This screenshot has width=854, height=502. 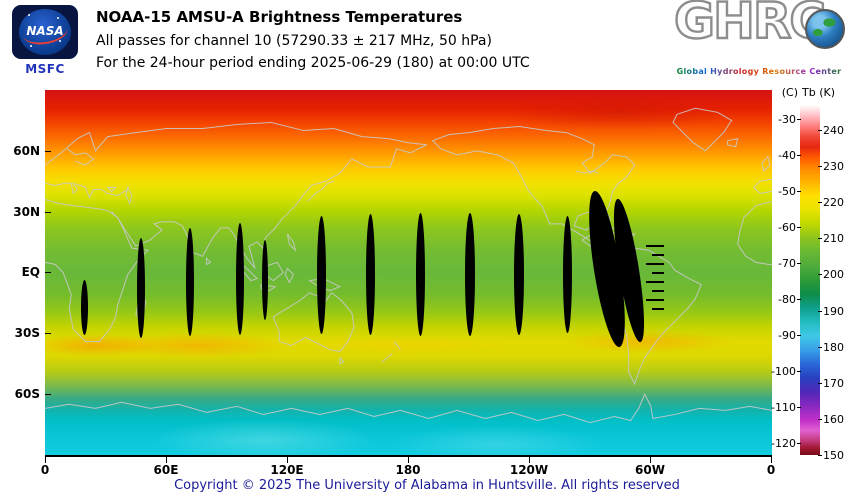 I want to click on colorbar-celsius-header: (C), so click(x=789, y=92).